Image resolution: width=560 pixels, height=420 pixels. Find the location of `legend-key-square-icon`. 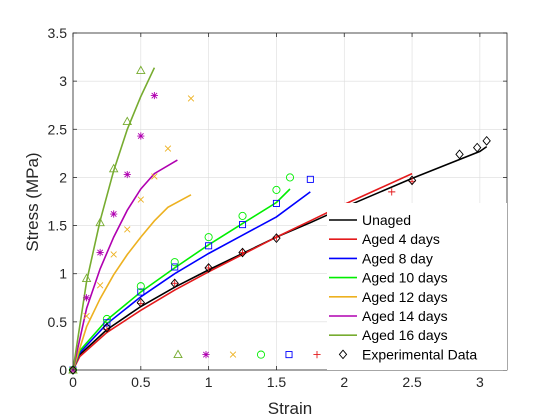

legend-key-square-icon is located at coordinates (289, 355).